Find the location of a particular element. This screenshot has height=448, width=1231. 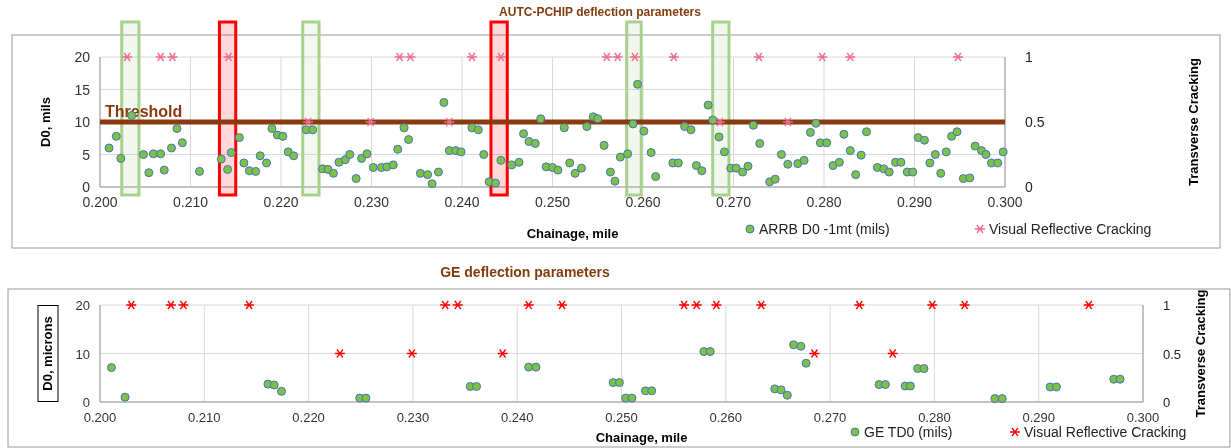

legend-label: ARRB D0 -1mt (mils) is located at coordinates (824, 229).